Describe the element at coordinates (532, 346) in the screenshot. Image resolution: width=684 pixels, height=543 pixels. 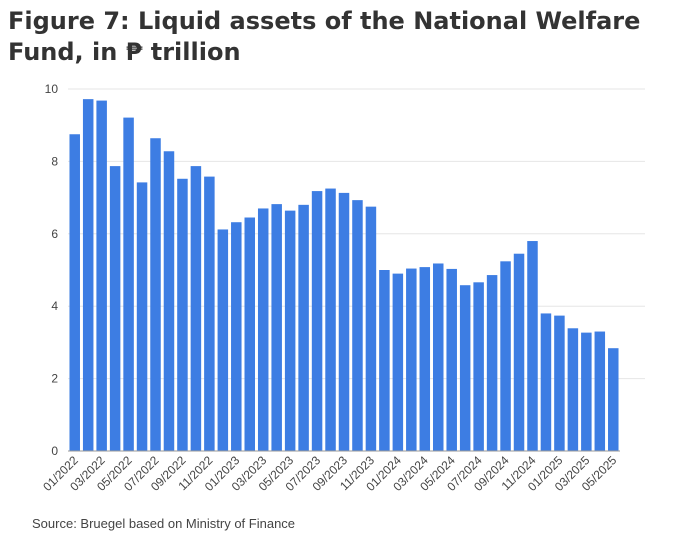
I see `bar-11-2024` at that location.